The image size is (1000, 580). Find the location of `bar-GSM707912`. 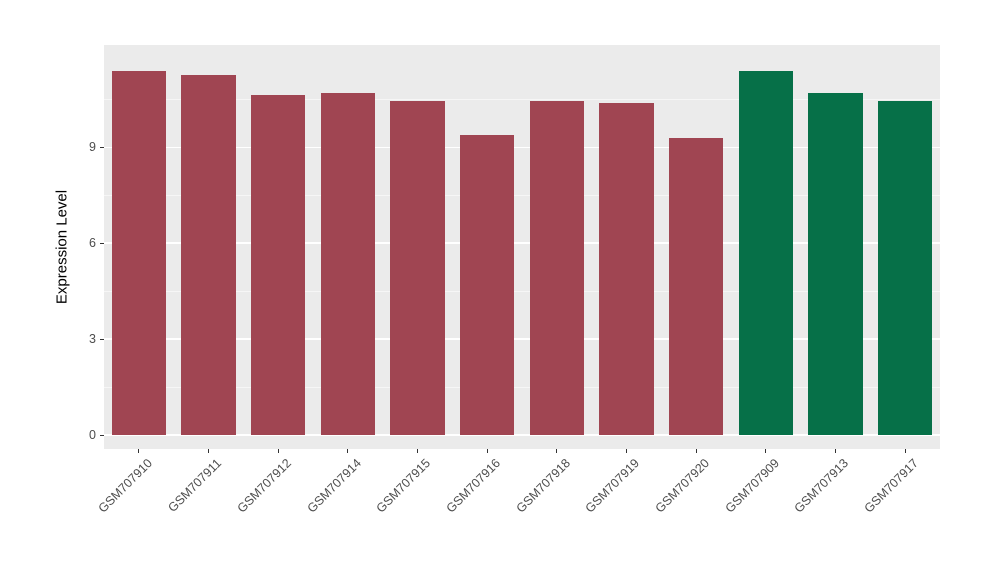

bar-GSM707912 is located at coordinates (278, 264).